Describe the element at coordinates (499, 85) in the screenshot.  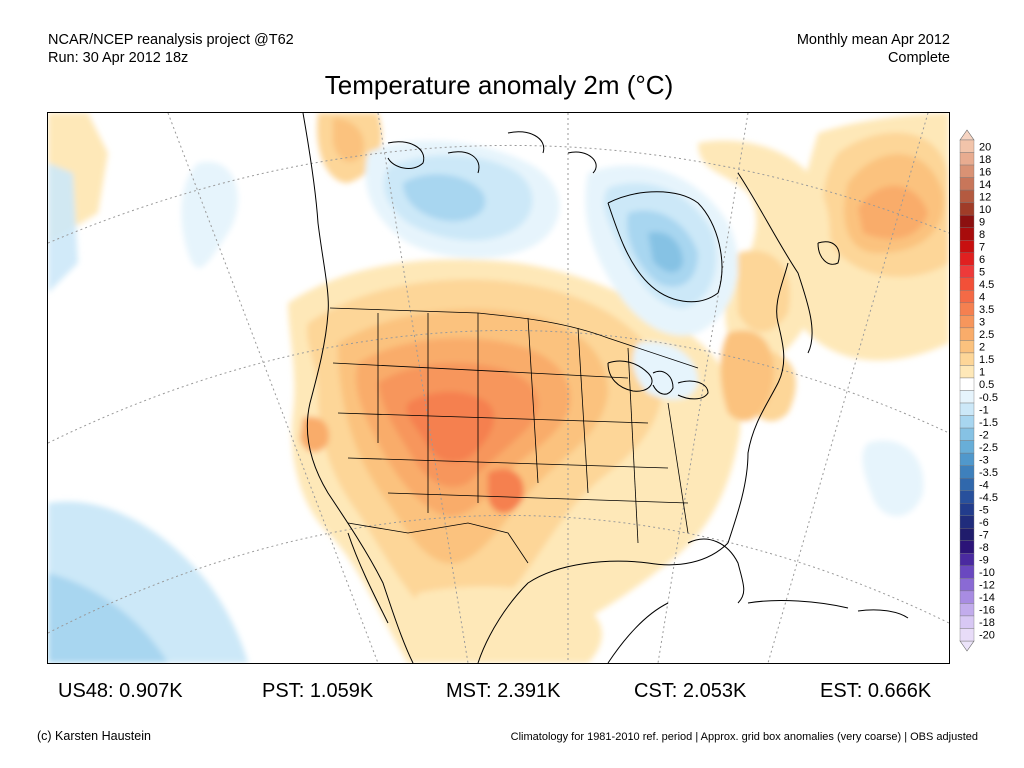
I see `map-title: Temperature anomaly 2m (°C)` at that location.